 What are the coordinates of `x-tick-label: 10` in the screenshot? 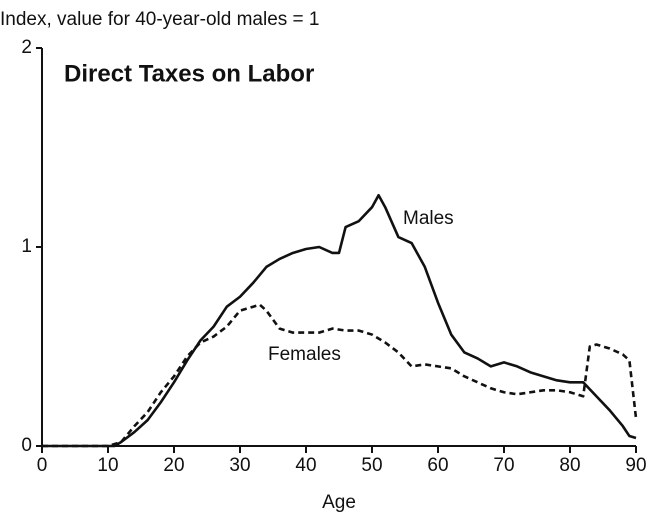 It's located at (107, 465).